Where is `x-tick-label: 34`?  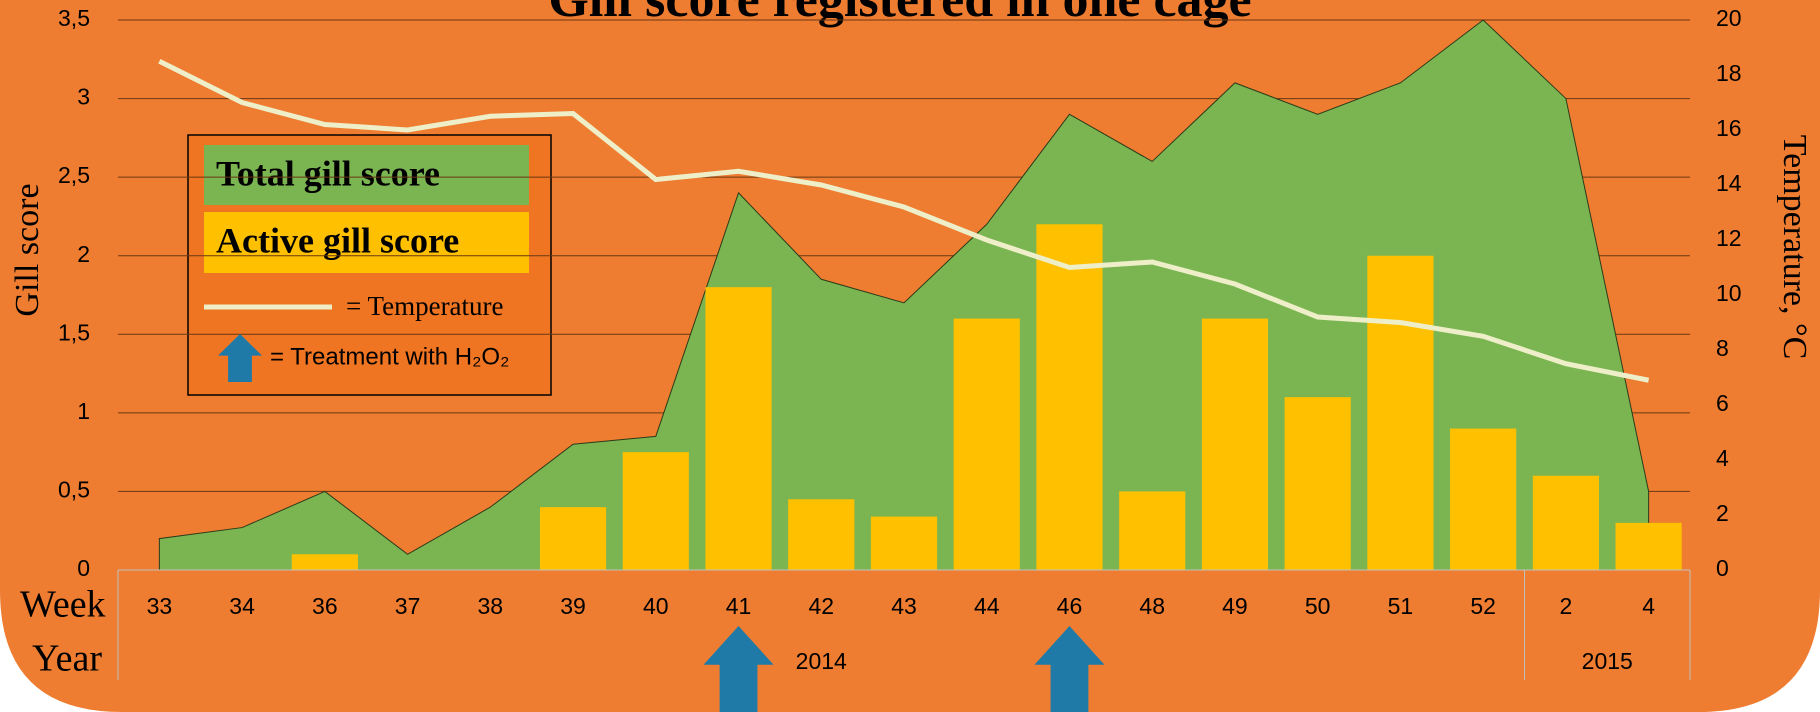
x-tick-label: 34 is located at coordinates (242, 606).